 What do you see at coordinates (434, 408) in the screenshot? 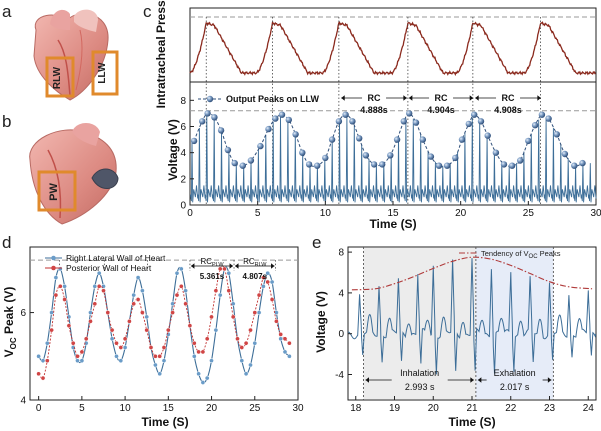
I see `chart-e-xtick-label-2: 20` at bounding box center [434, 408].